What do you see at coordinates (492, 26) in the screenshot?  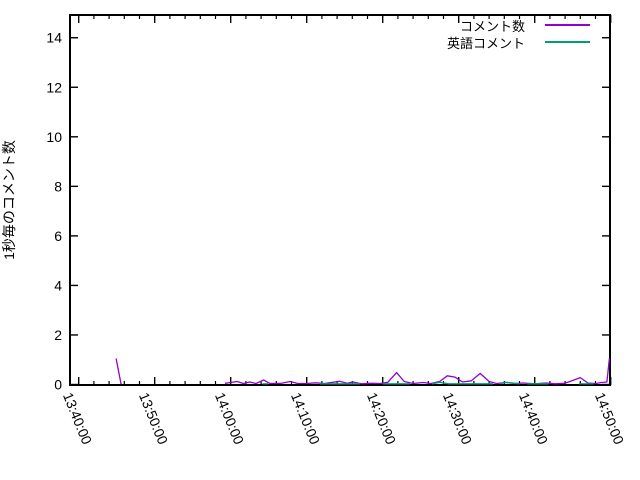 I see `legend-label-comments: コメント数` at bounding box center [492, 26].